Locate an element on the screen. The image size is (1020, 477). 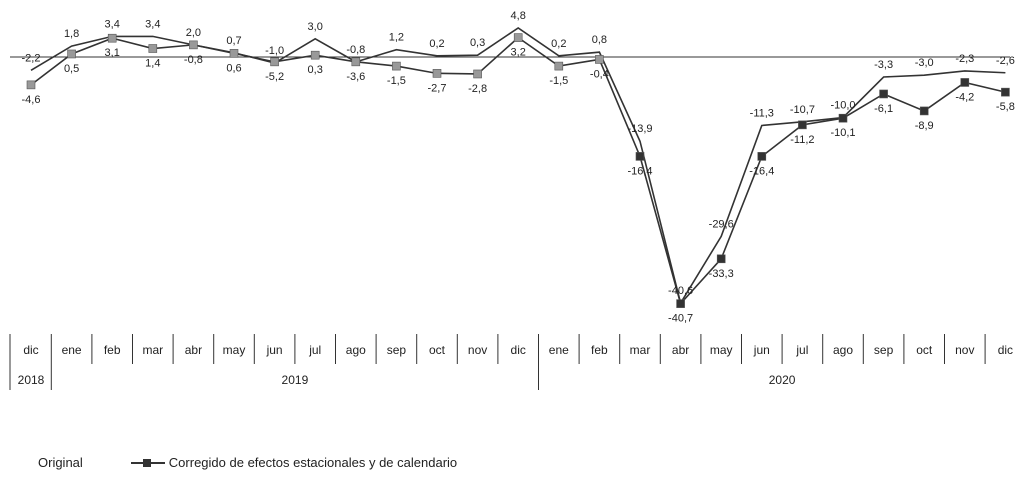
data-label-original: -2,3 is located at coordinates (964, 59).